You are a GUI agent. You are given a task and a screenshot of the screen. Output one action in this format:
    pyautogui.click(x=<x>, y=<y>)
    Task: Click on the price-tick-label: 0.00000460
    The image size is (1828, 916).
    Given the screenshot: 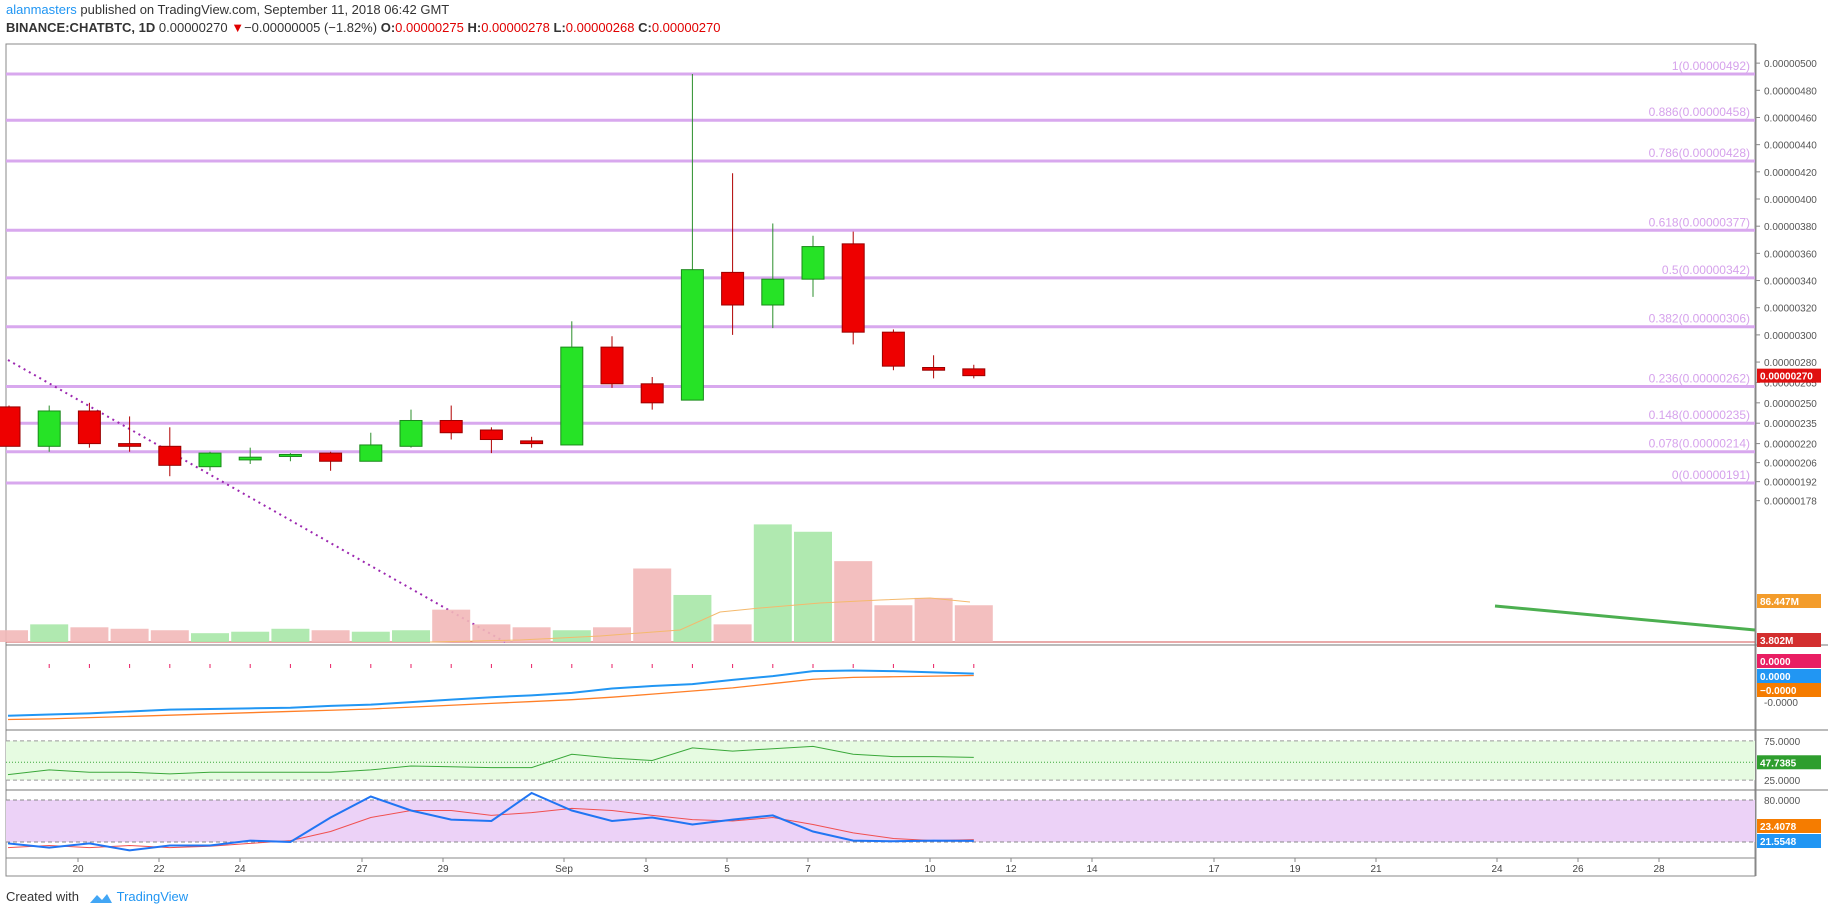 What is the action you would take?
    pyautogui.click(x=1790, y=118)
    